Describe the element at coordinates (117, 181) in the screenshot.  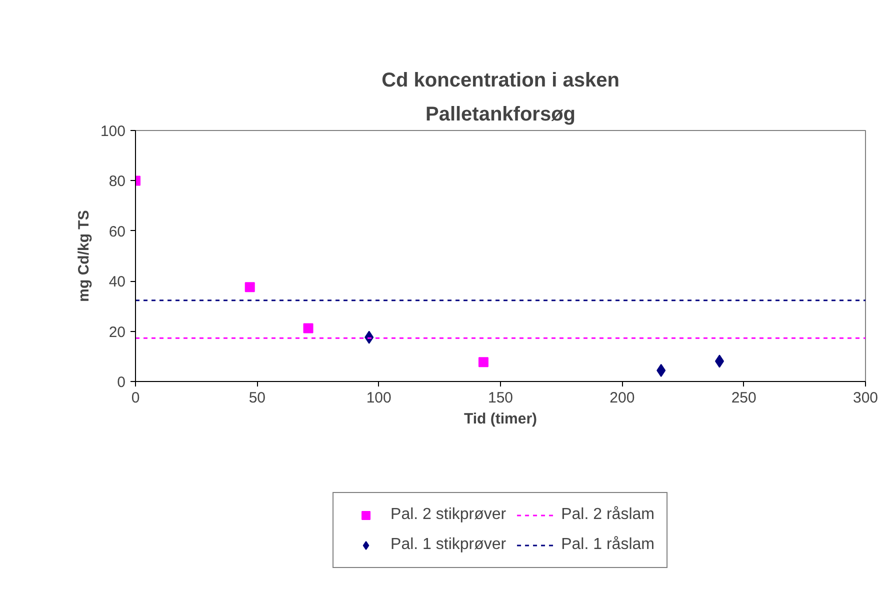
I see `y-tick-label: 80` at that location.